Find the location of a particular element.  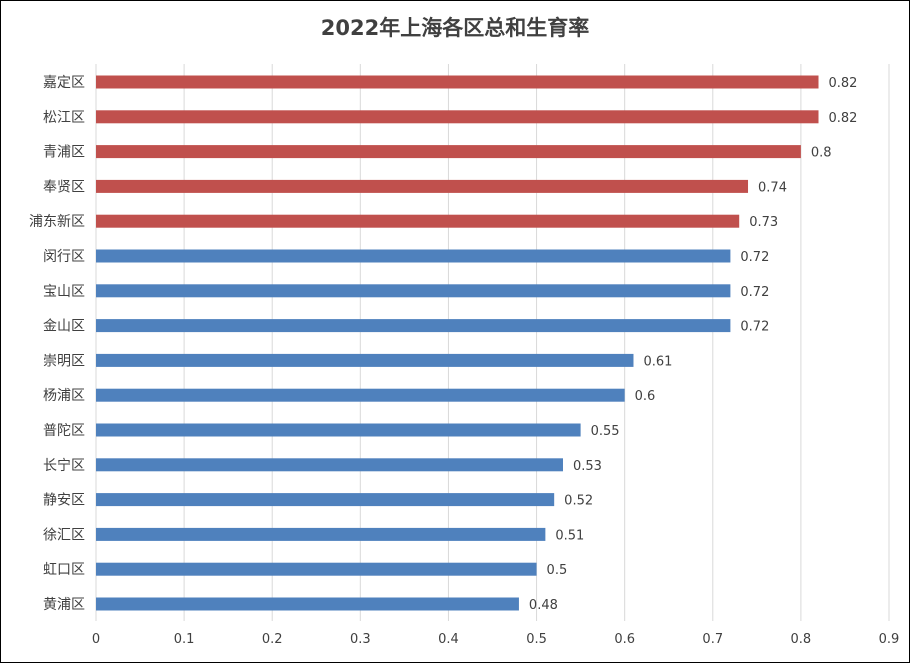

x-tick-label: 0.4 is located at coordinates (448, 639).